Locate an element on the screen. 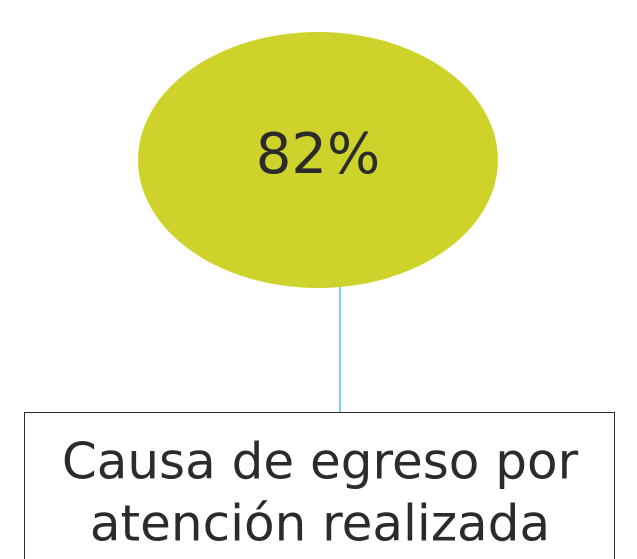 The image size is (637, 559). box-label-line: atención realizada is located at coordinates (320, 524).